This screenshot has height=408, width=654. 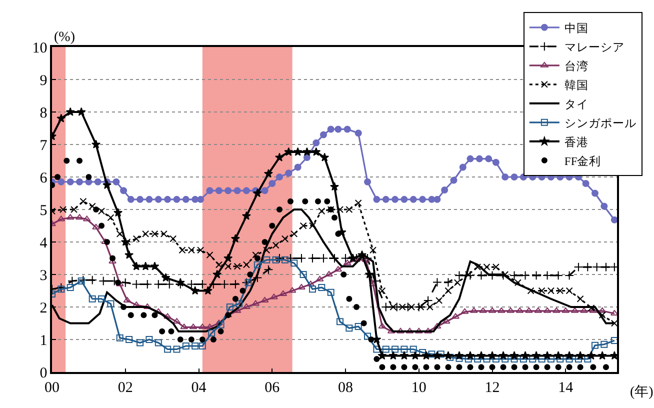 I want to click on y-tick-label: 0, so click(x=44, y=373).